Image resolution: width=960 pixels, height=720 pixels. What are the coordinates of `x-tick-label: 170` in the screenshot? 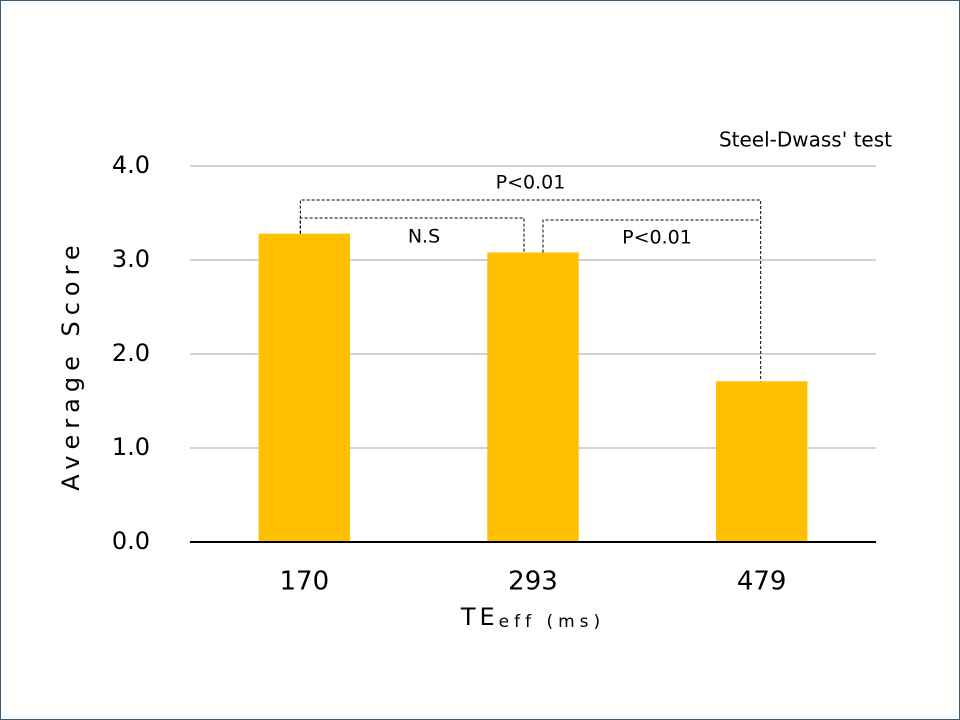 It's located at (305, 582).